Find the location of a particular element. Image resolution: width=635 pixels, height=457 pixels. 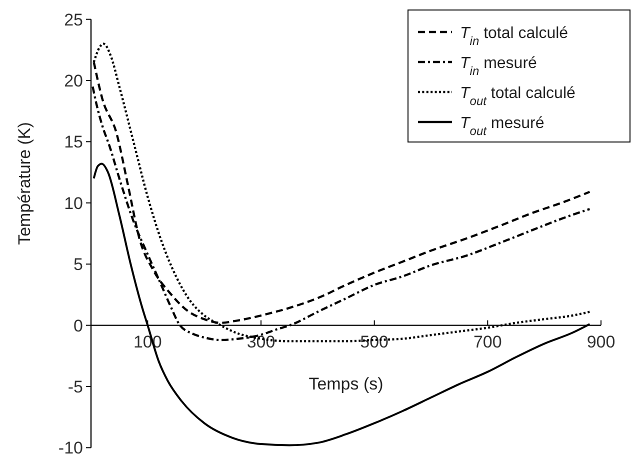

y-axis-title: Température (K) is located at coordinates (24, 183).